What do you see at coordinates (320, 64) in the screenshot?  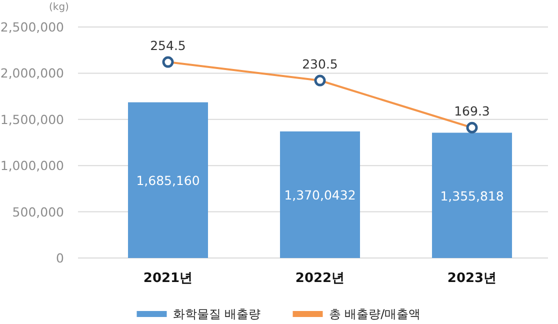 I see `data-label: 230.5` at bounding box center [320, 64].